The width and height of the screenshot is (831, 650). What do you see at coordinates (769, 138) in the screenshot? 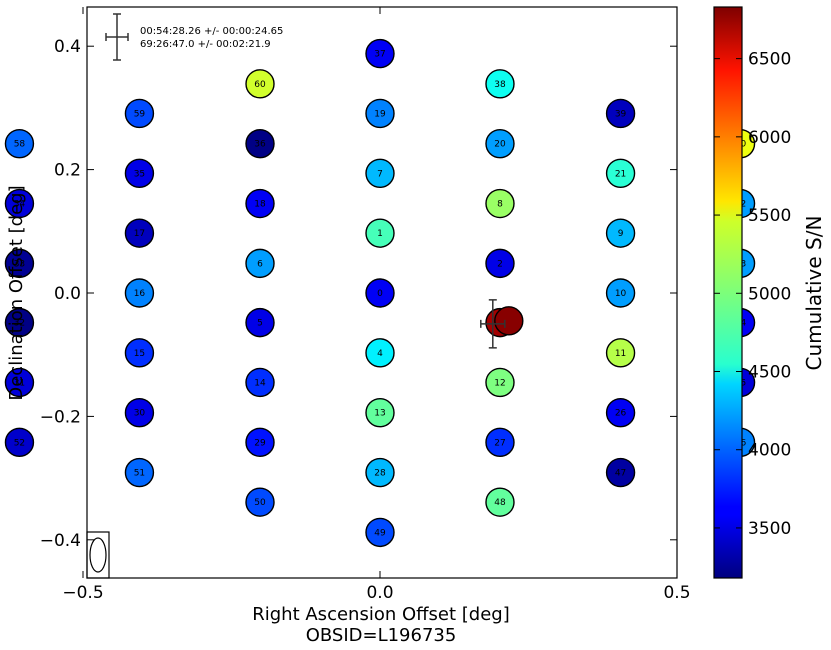
I see `colorbar-tick-label: 6000` at bounding box center [769, 138].